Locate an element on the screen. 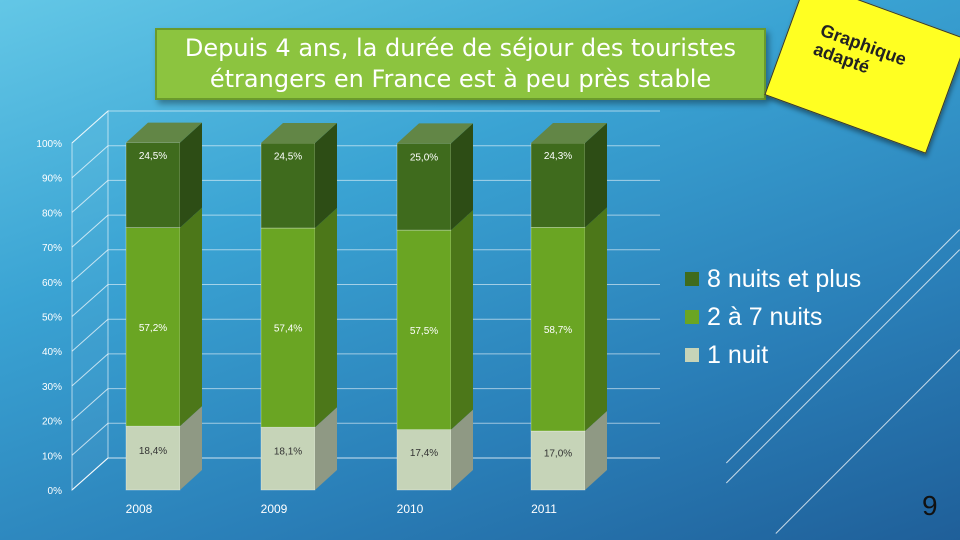 This screenshot has width=960, height=540. y-tick-label: 30% is located at coordinates (52, 387).